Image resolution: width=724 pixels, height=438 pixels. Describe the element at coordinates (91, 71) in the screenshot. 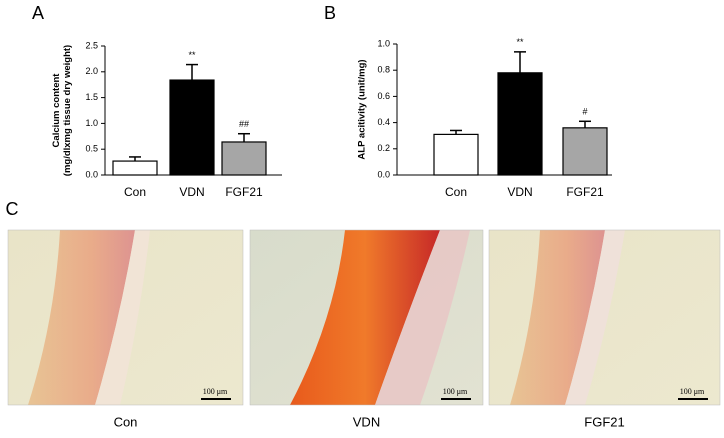

I see `y-tick-label: 2.0` at that location.